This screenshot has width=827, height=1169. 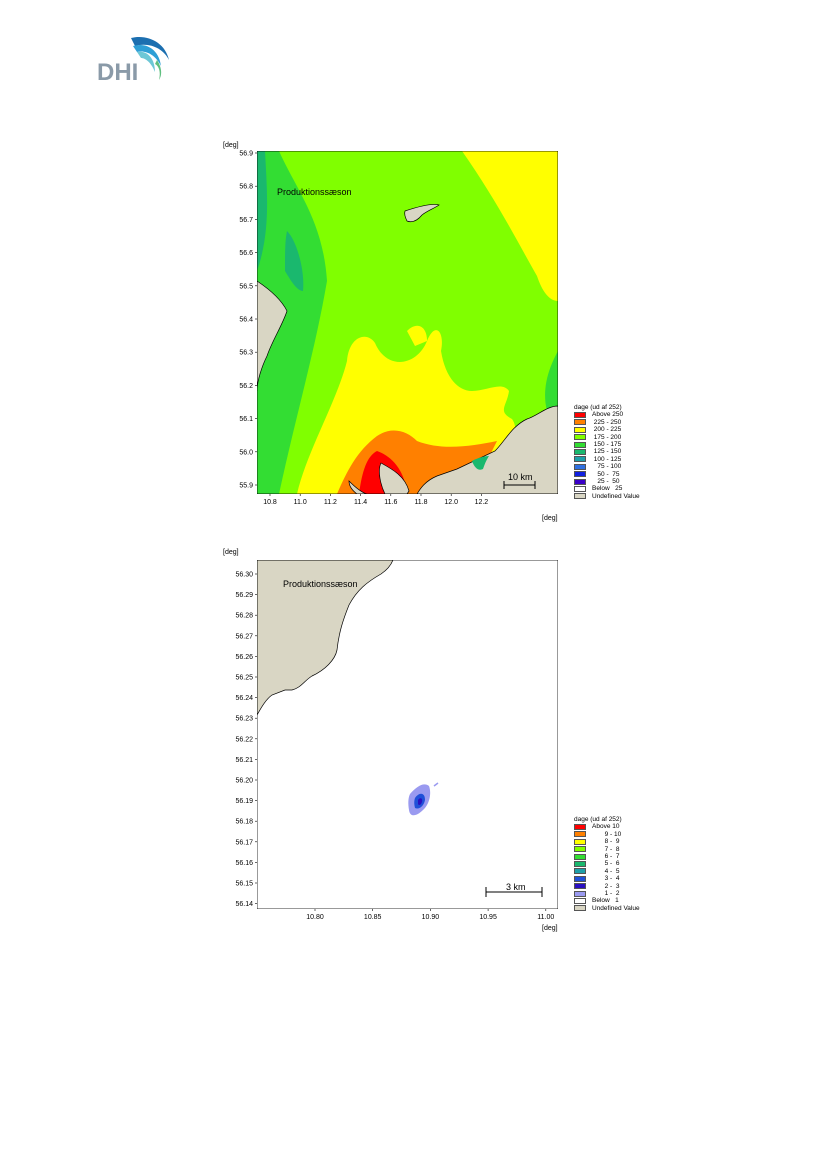 What do you see at coordinates (294, 261) in the screenshot?
I see `contour-125-150-patch` at bounding box center [294, 261].